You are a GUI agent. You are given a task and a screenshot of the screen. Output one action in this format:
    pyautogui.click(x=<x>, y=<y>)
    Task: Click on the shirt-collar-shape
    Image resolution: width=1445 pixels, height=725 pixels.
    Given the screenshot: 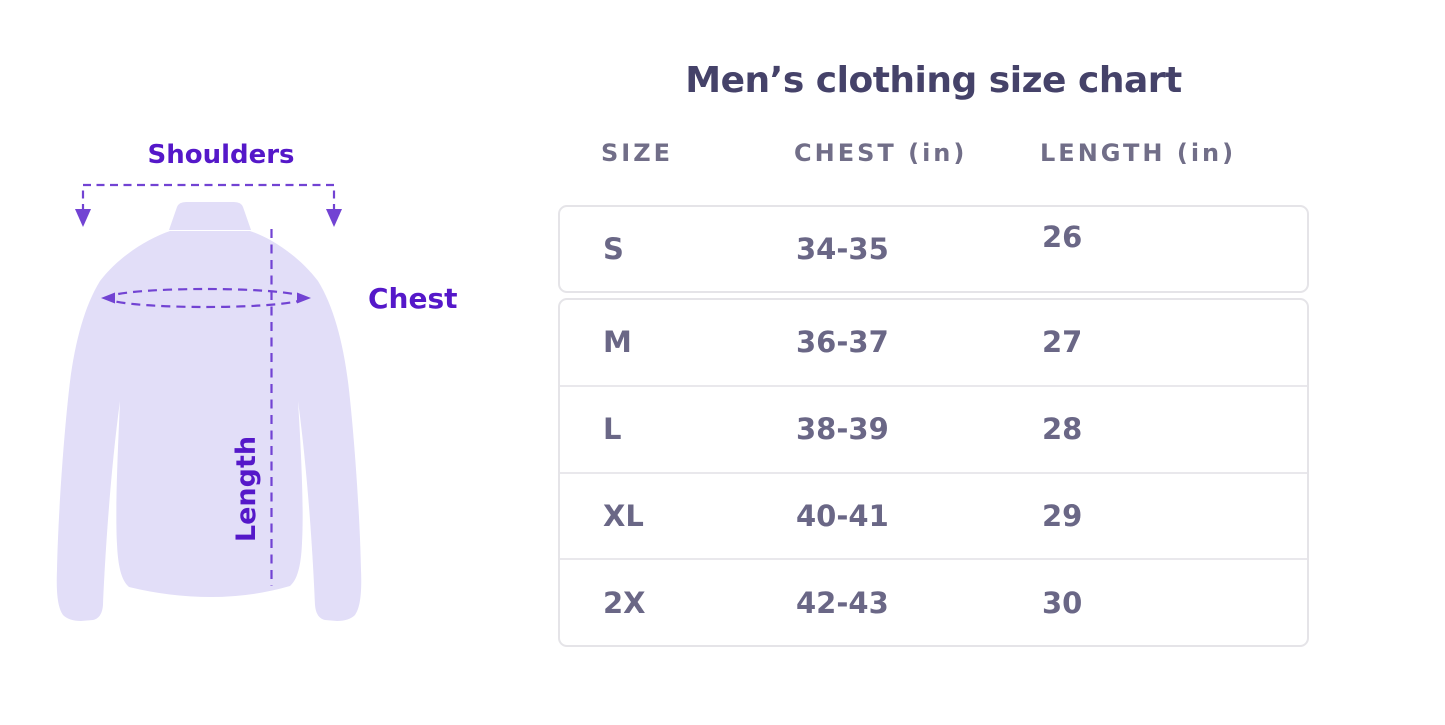 What is the action you would take?
    pyautogui.click(x=210, y=216)
    